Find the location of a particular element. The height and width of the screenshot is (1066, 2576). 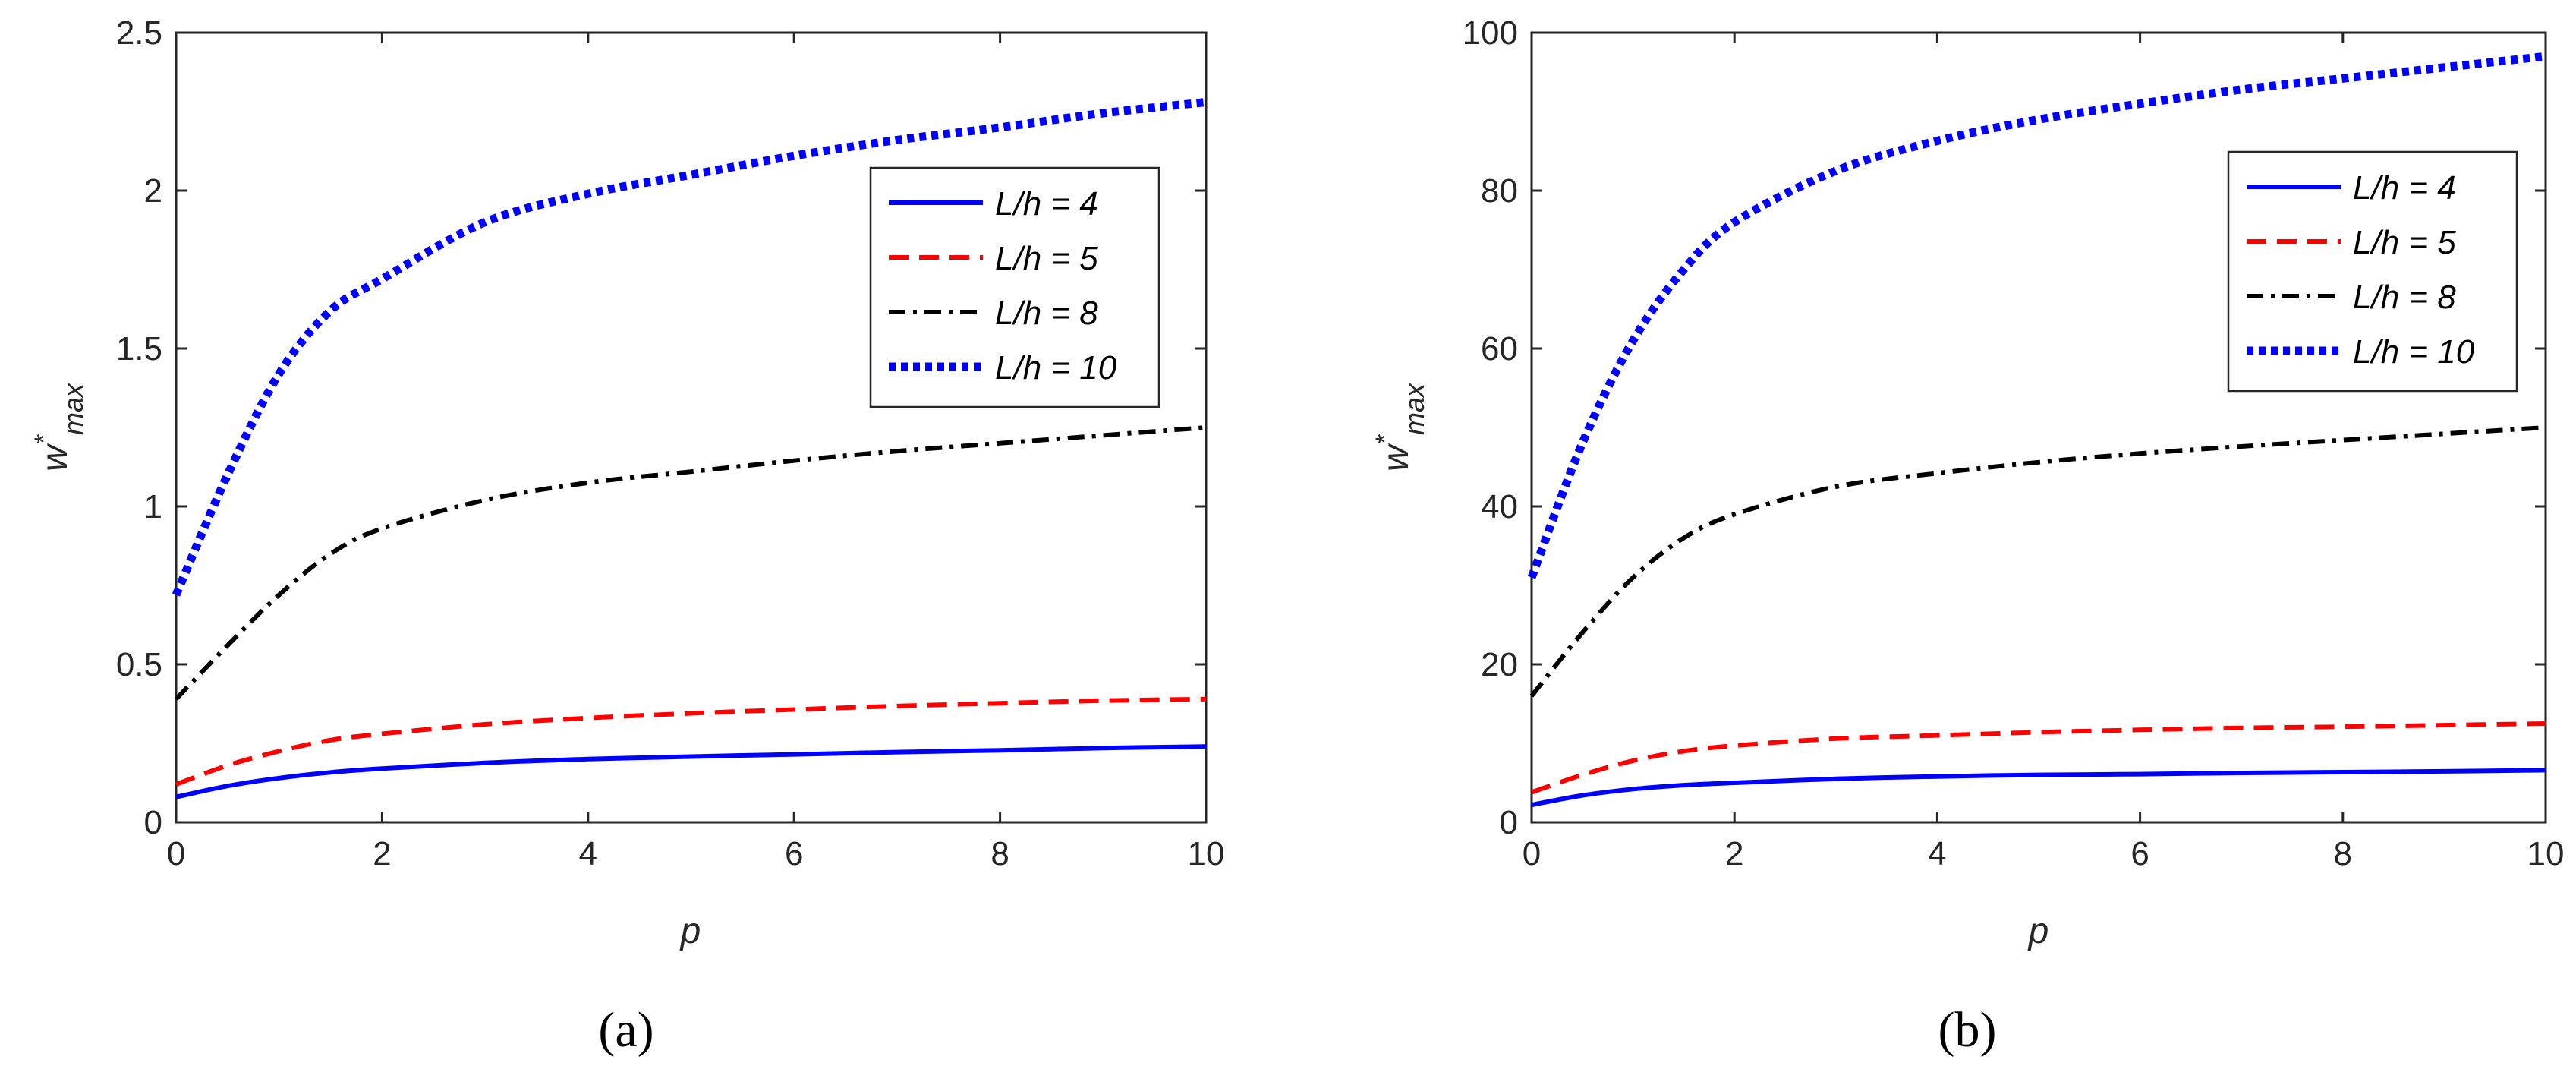

x-axis-label-b: p is located at coordinates (2038, 931).